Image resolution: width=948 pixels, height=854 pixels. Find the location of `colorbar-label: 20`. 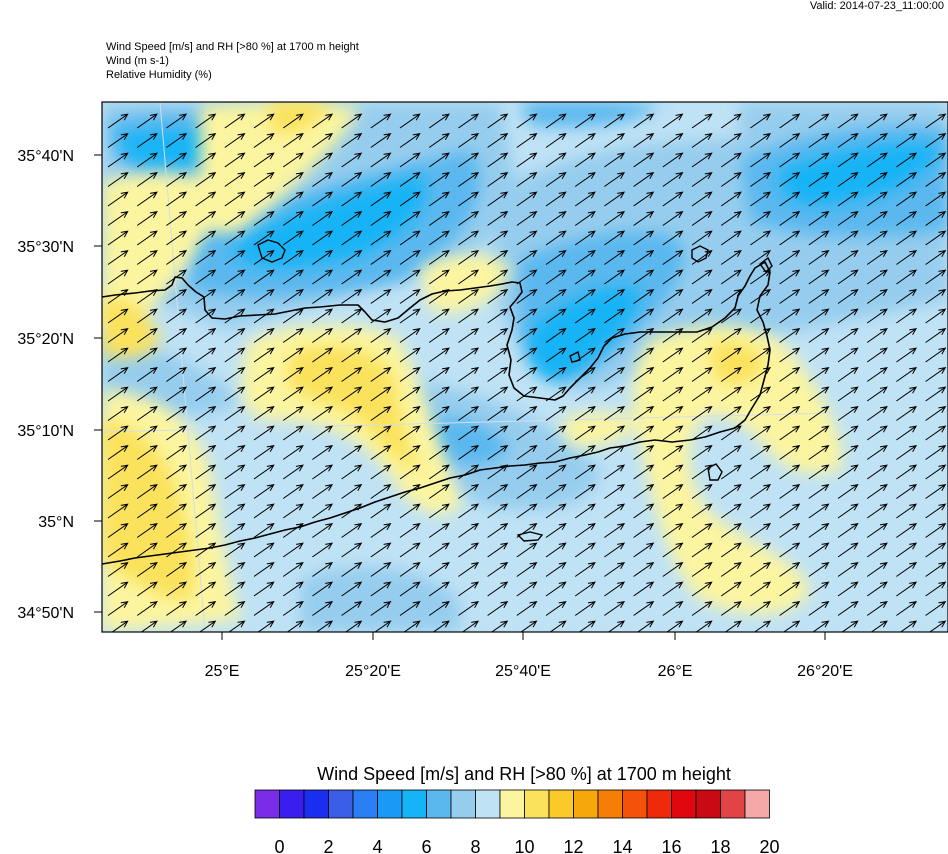

colorbar-label: 20 is located at coordinates (769, 845).